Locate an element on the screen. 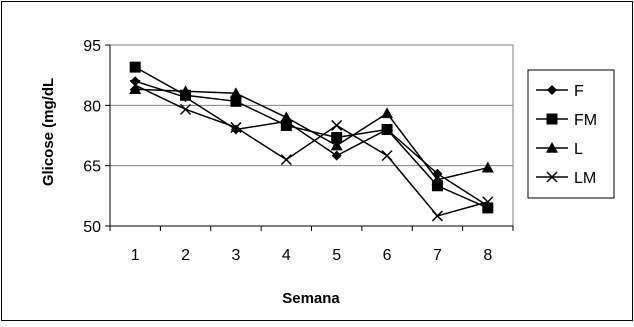  legend-item-f: F is located at coordinates (560, 91).